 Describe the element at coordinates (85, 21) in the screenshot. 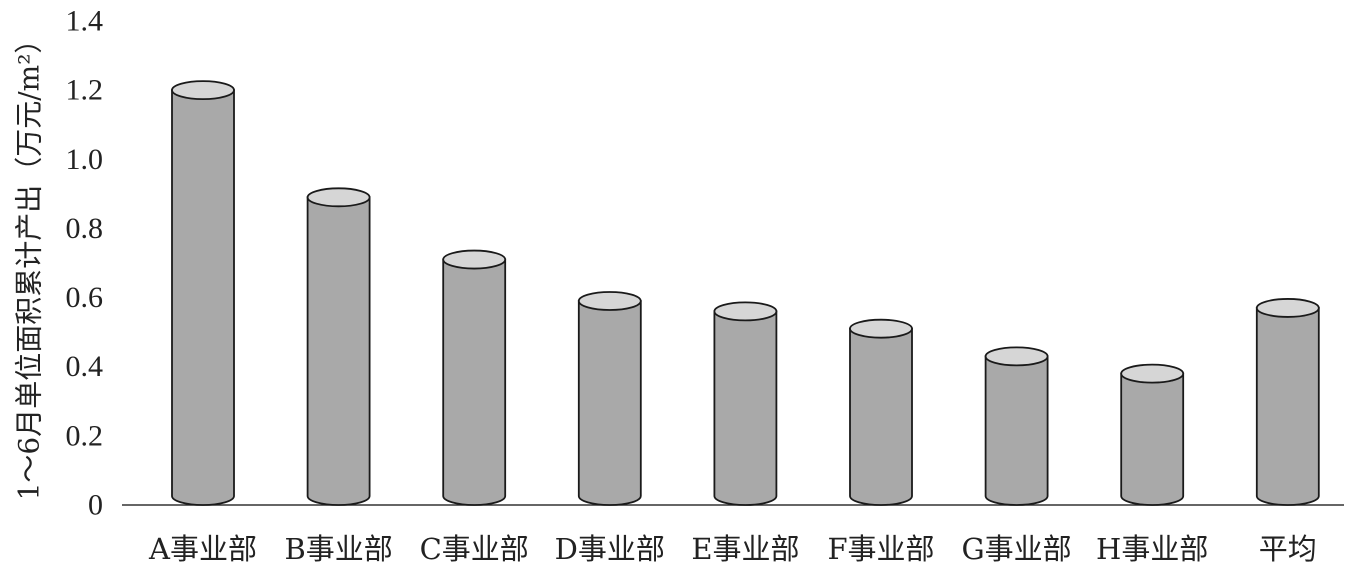

I see `y-tick-label: 1.4` at that location.